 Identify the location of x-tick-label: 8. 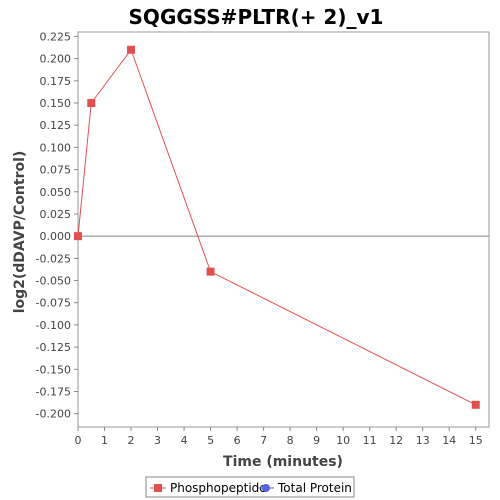
(290, 440).